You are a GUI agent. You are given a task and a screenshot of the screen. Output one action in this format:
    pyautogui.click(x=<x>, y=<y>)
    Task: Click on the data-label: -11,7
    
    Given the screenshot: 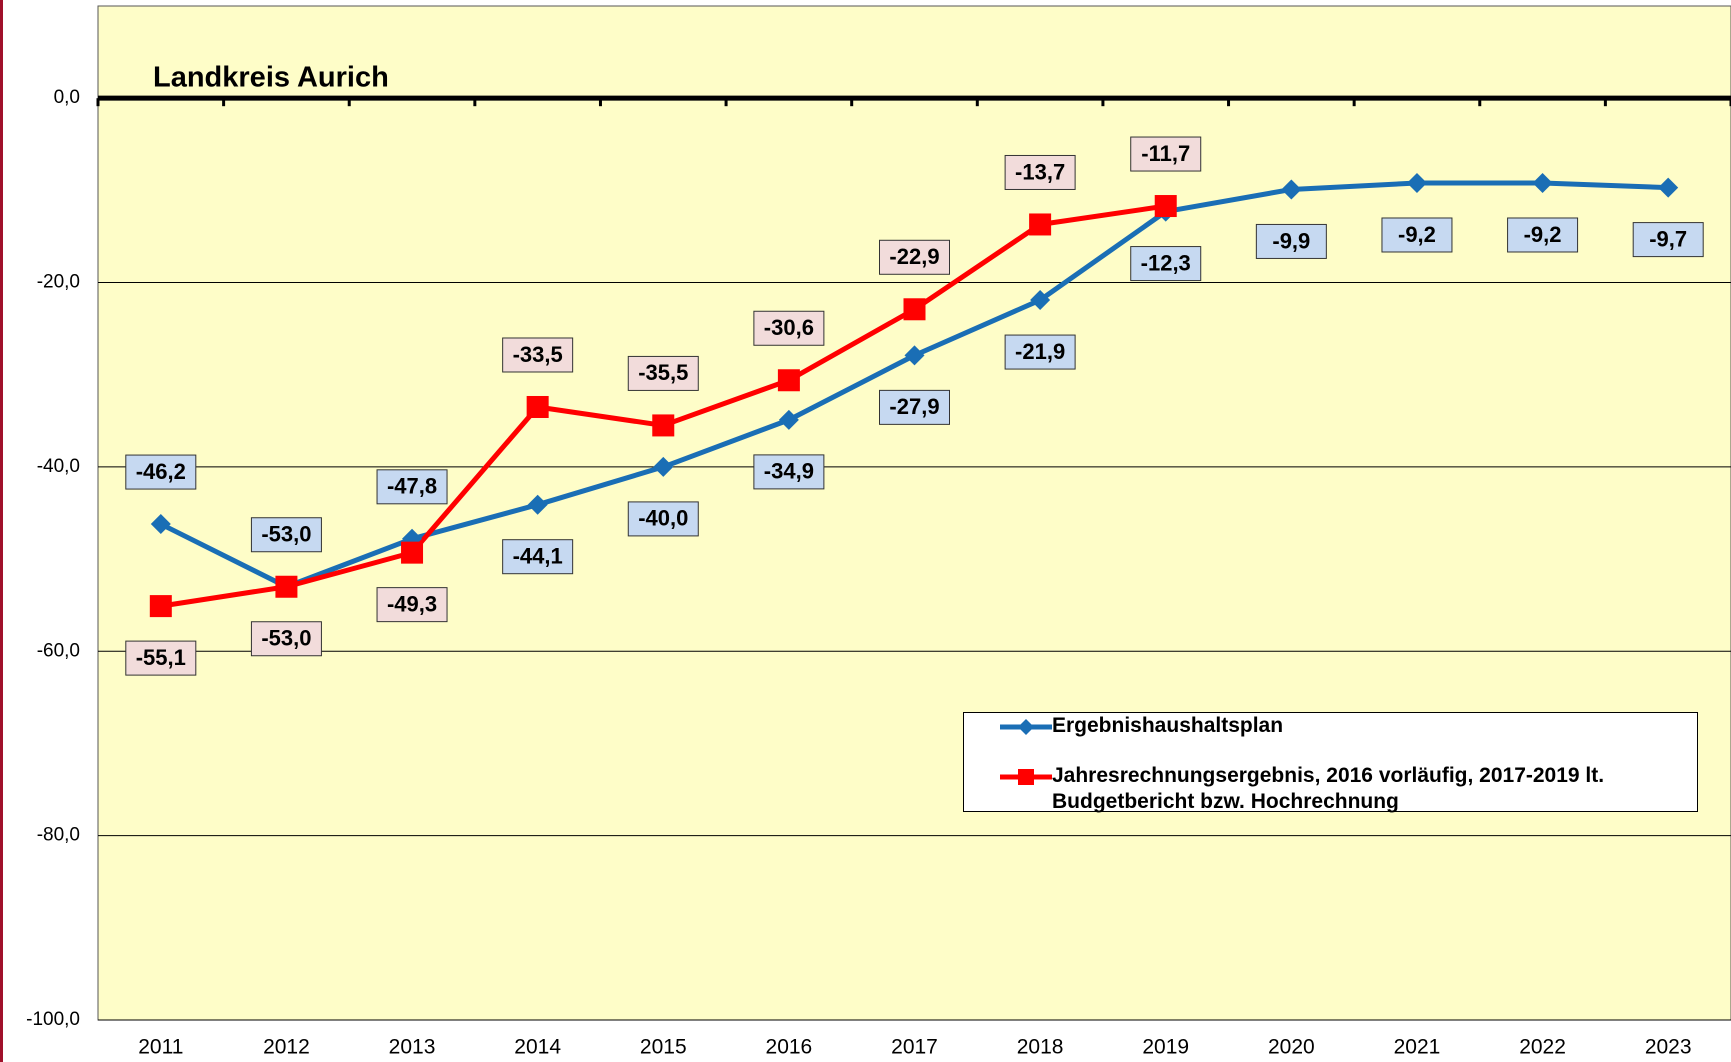 What is the action you would take?
    pyautogui.click(x=1166, y=154)
    